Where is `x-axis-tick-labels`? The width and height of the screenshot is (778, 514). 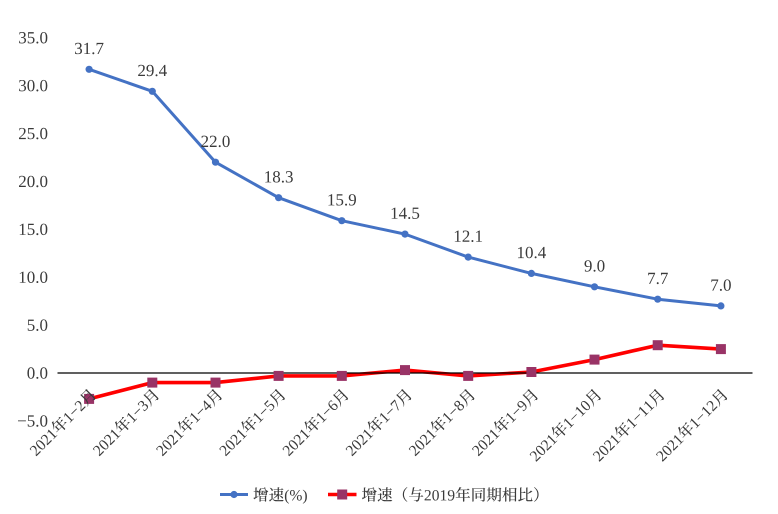
x-axis-tick-labels is located at coordinates (378, 425).